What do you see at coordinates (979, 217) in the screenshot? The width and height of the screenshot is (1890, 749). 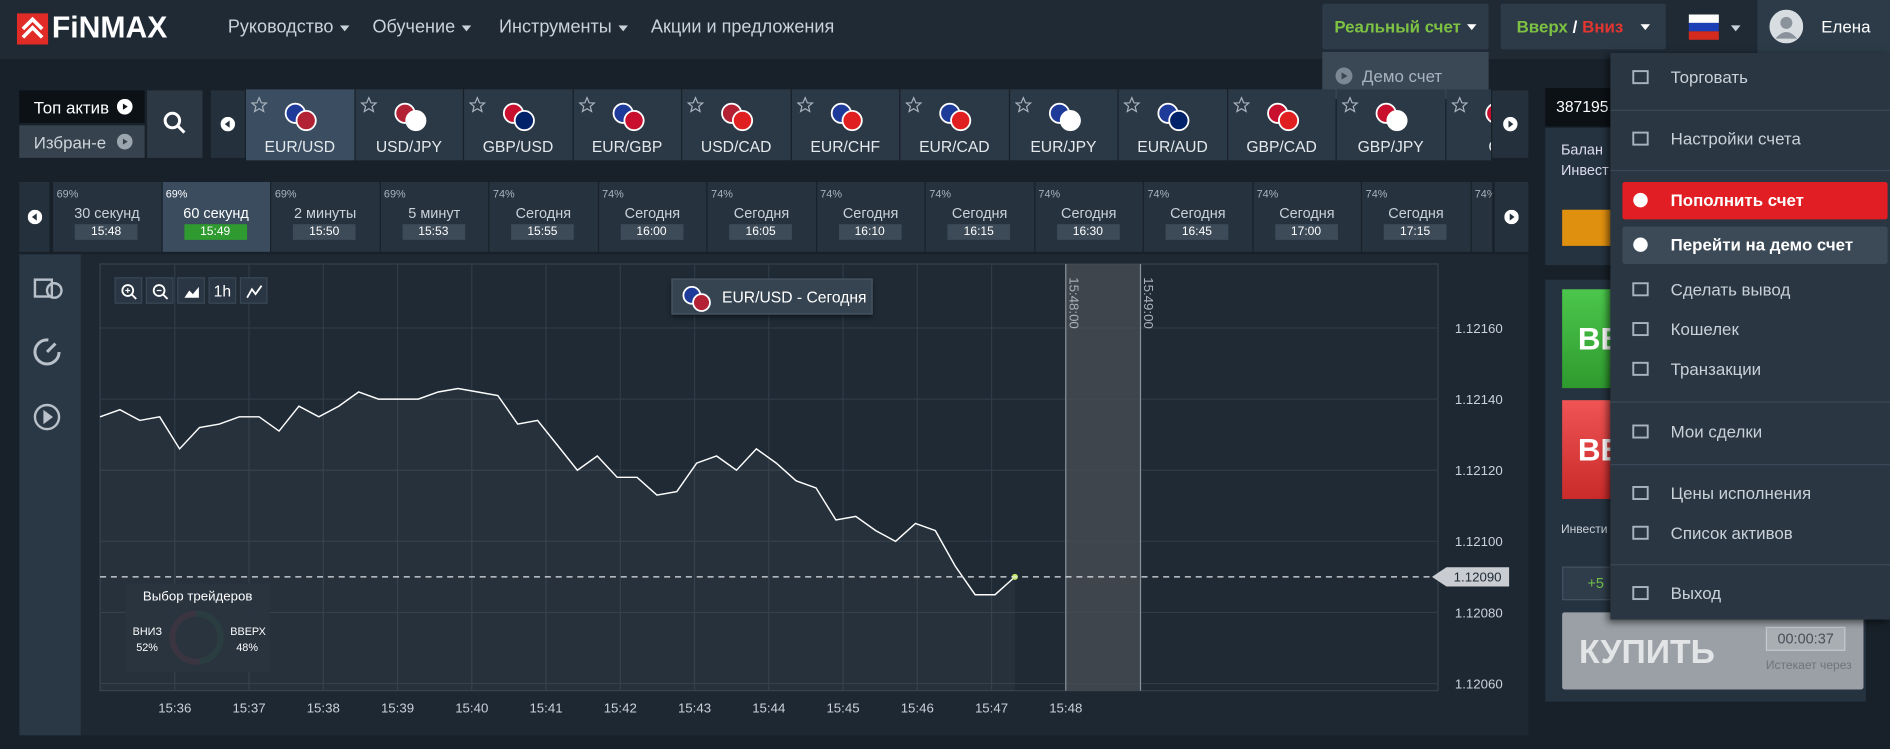 I see `expiry-option: 74% Сегодня 16:15` at bounding box center [979, 217].